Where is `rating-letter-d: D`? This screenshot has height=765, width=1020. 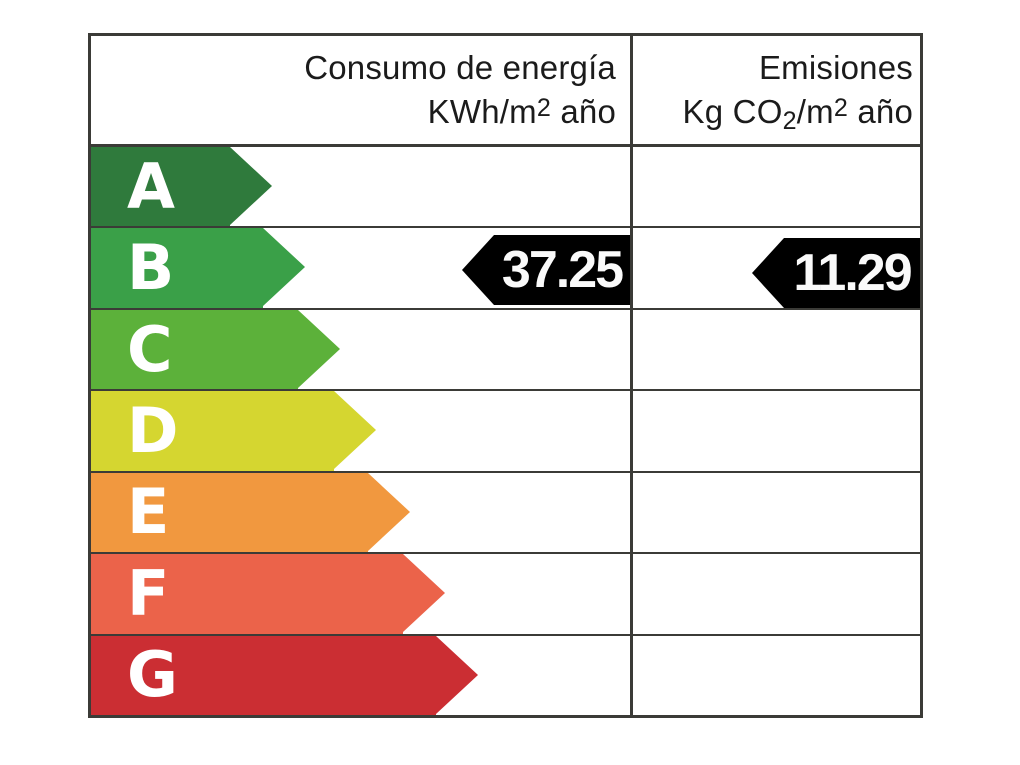 rating-letter-d: D is located at coordinates (153, 430).